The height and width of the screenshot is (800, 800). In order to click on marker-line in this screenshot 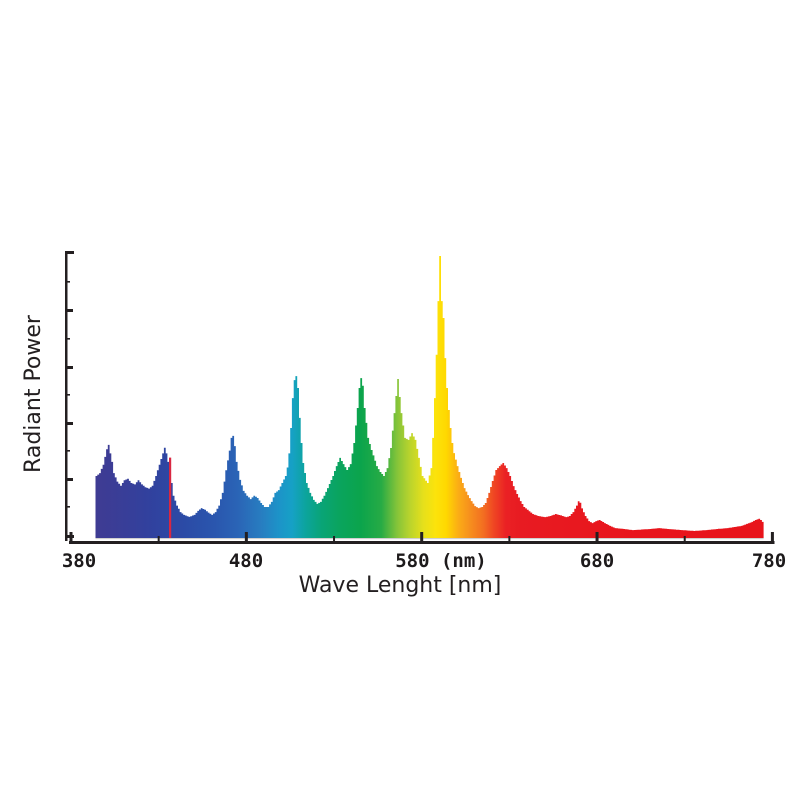, I will do `click(170, 497)`.